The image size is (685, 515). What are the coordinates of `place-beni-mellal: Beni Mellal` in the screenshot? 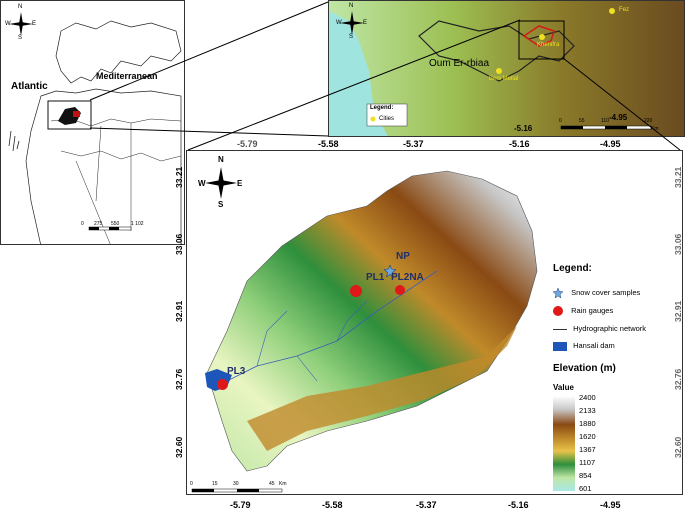 It's located at (504, 79).